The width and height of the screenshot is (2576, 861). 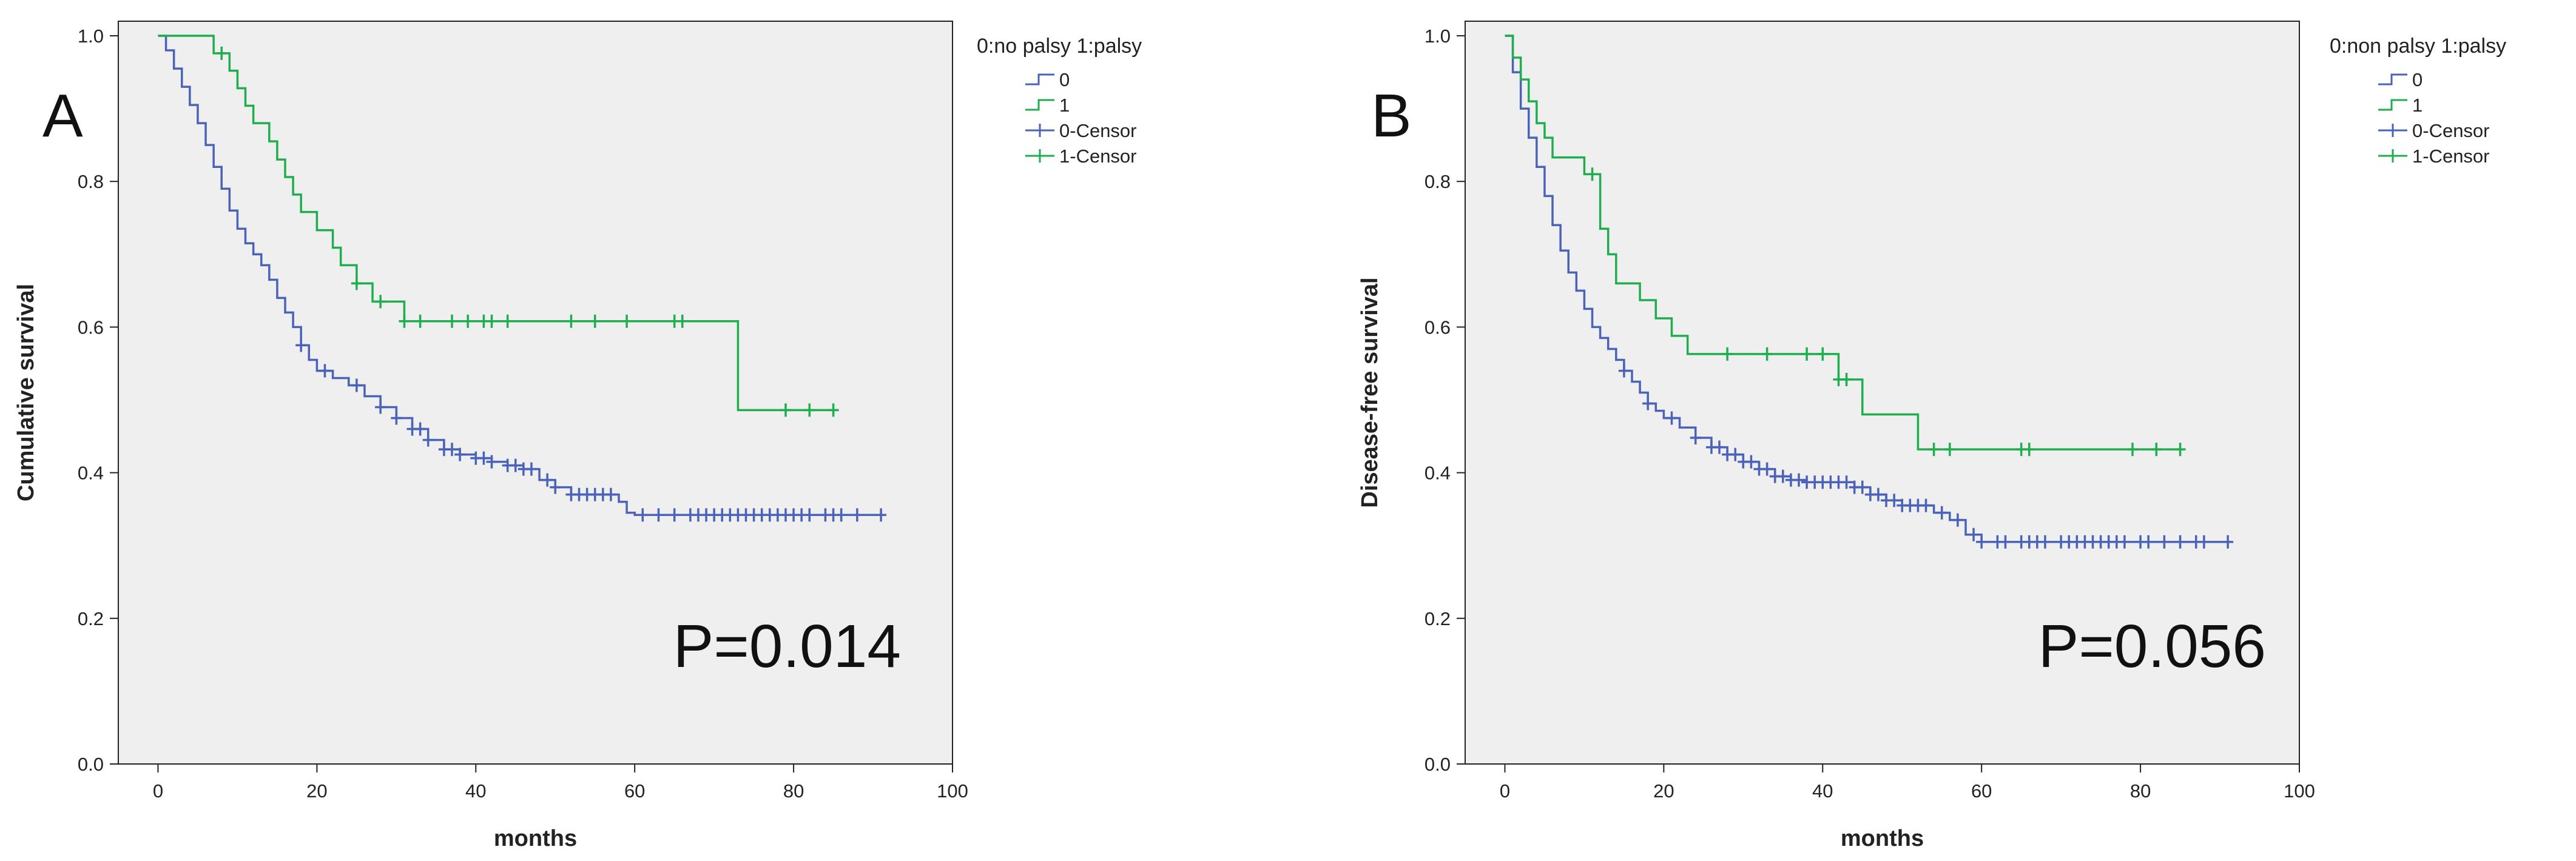 I want to click on p-value-annotation: P=0.056, so click(x=2152, y=646).